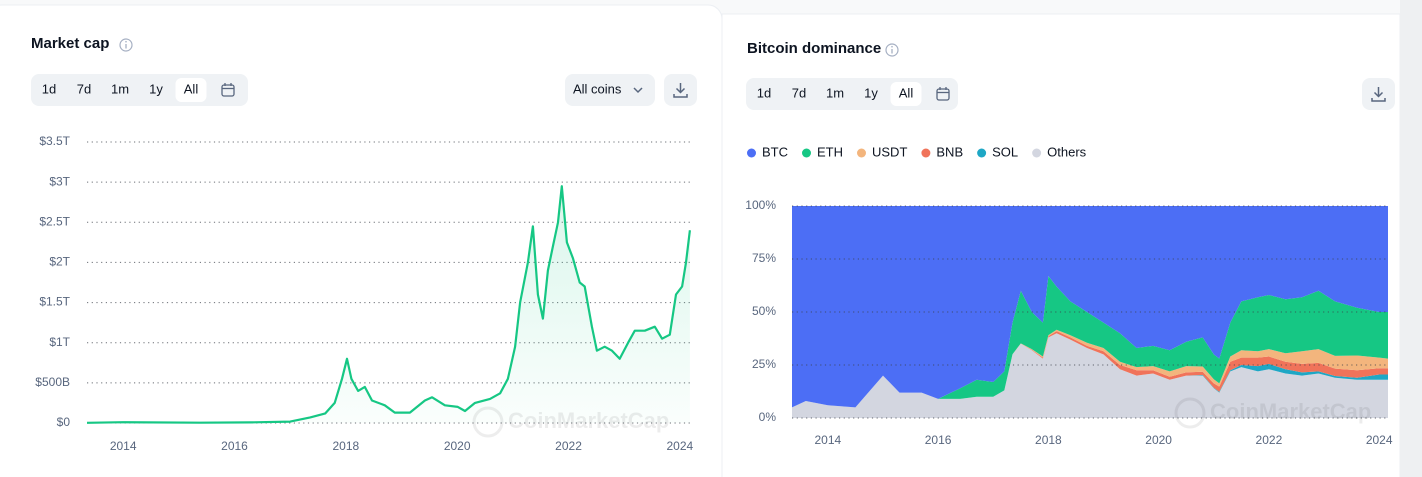 The image size is (1422, 477). Describe the element at coordinates (1067, 151) in the screenshot. I see `legend-label: Others` at that location.